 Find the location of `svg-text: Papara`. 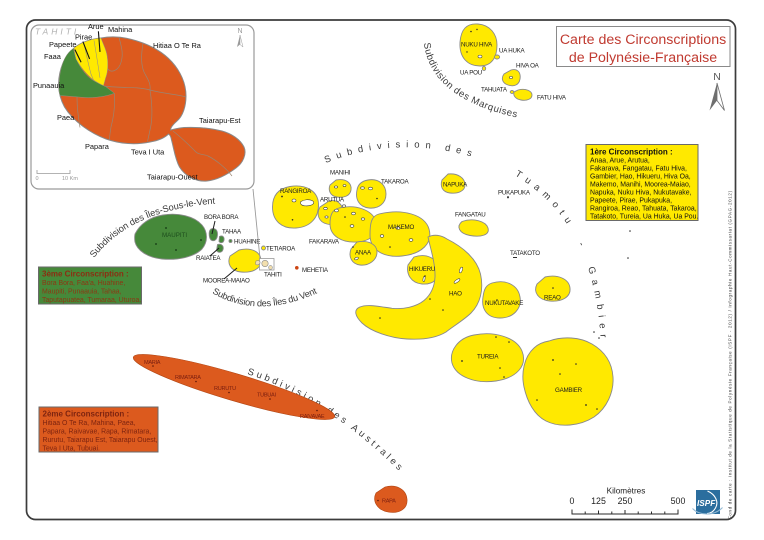

svg-text: Papara is located at coordinates (97, 146).